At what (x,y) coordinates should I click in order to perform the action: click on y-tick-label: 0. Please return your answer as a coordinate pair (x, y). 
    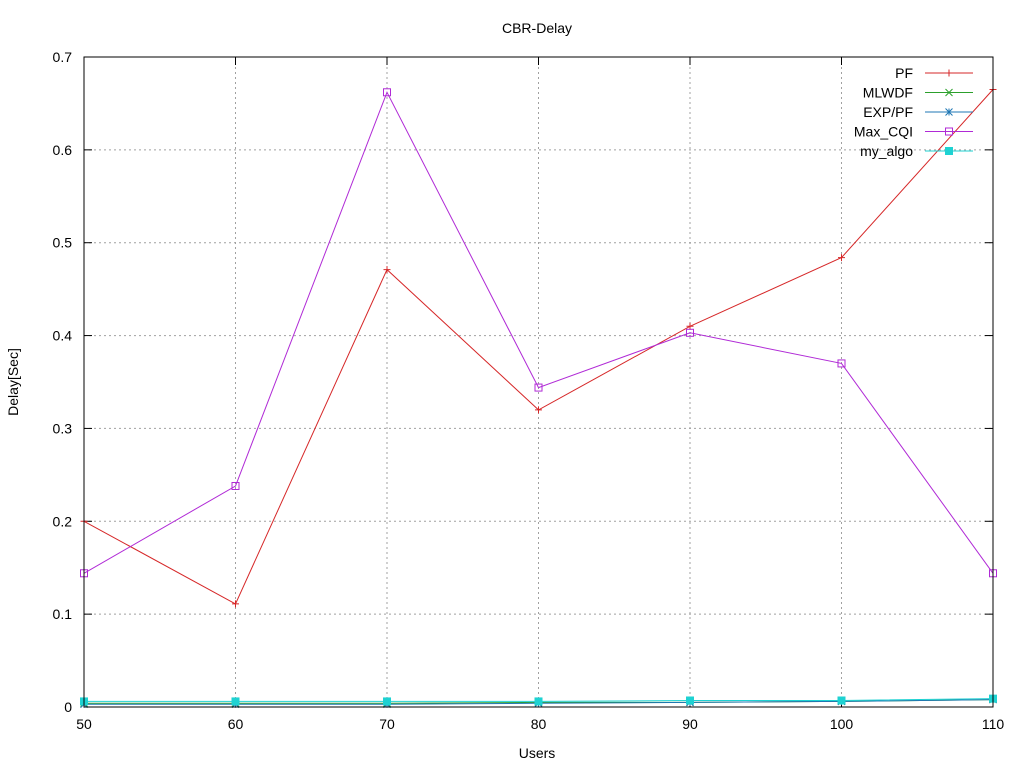
    Looking at the image, I should click on (68, 707).